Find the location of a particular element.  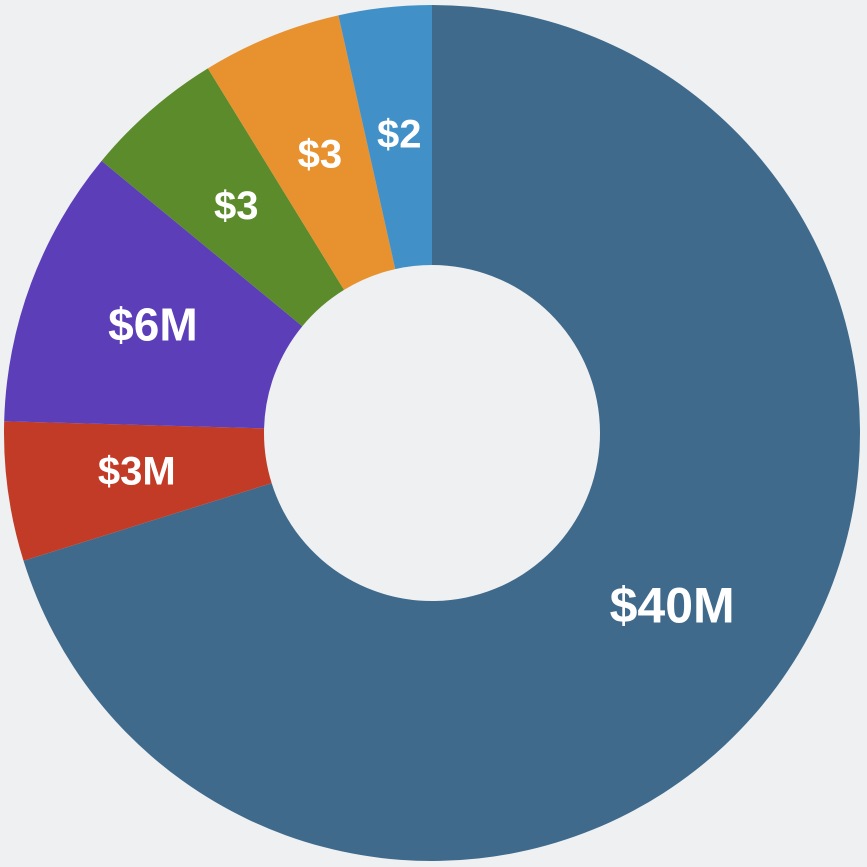

data-label: $6M is located at coordinates (152, 325).